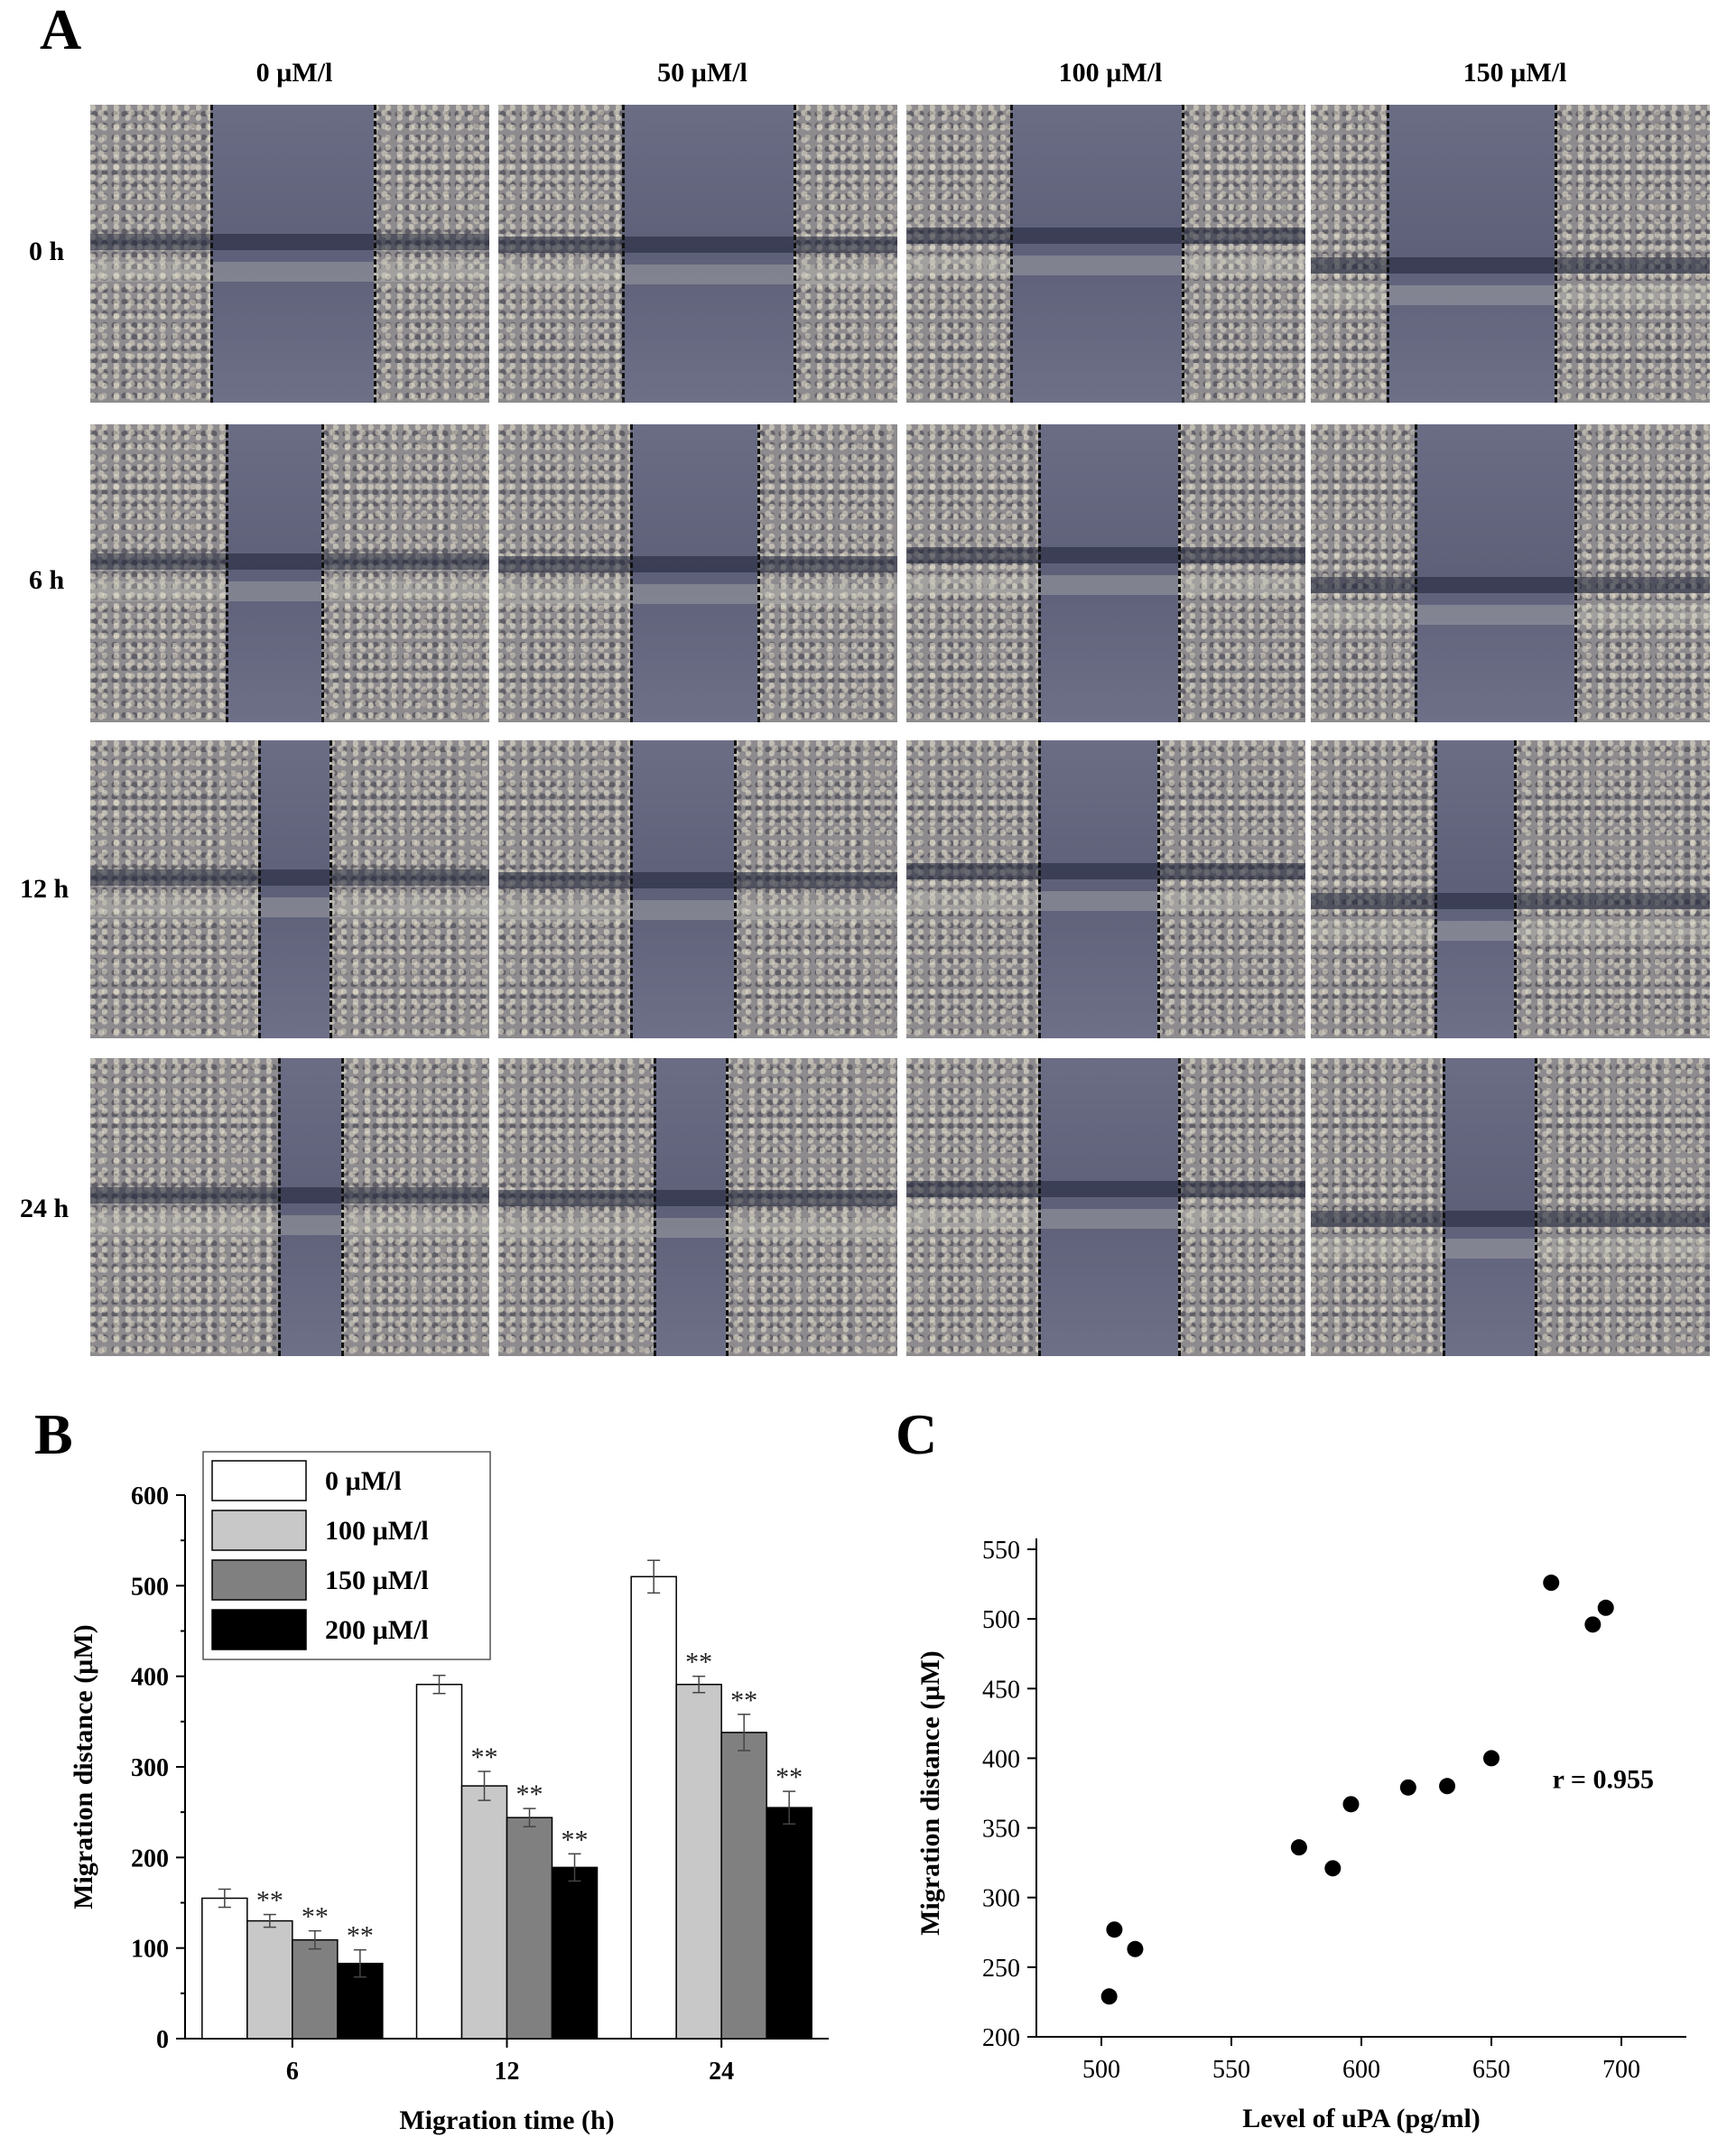  Describe the element at coordinates (150, 1496) in the screenshot. I see `y-tick-label: 600` at that location.